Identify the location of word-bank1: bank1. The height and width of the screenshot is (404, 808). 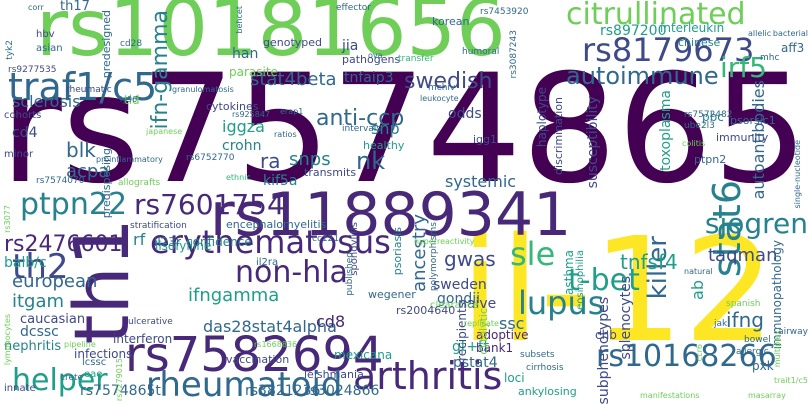
(495, 348).